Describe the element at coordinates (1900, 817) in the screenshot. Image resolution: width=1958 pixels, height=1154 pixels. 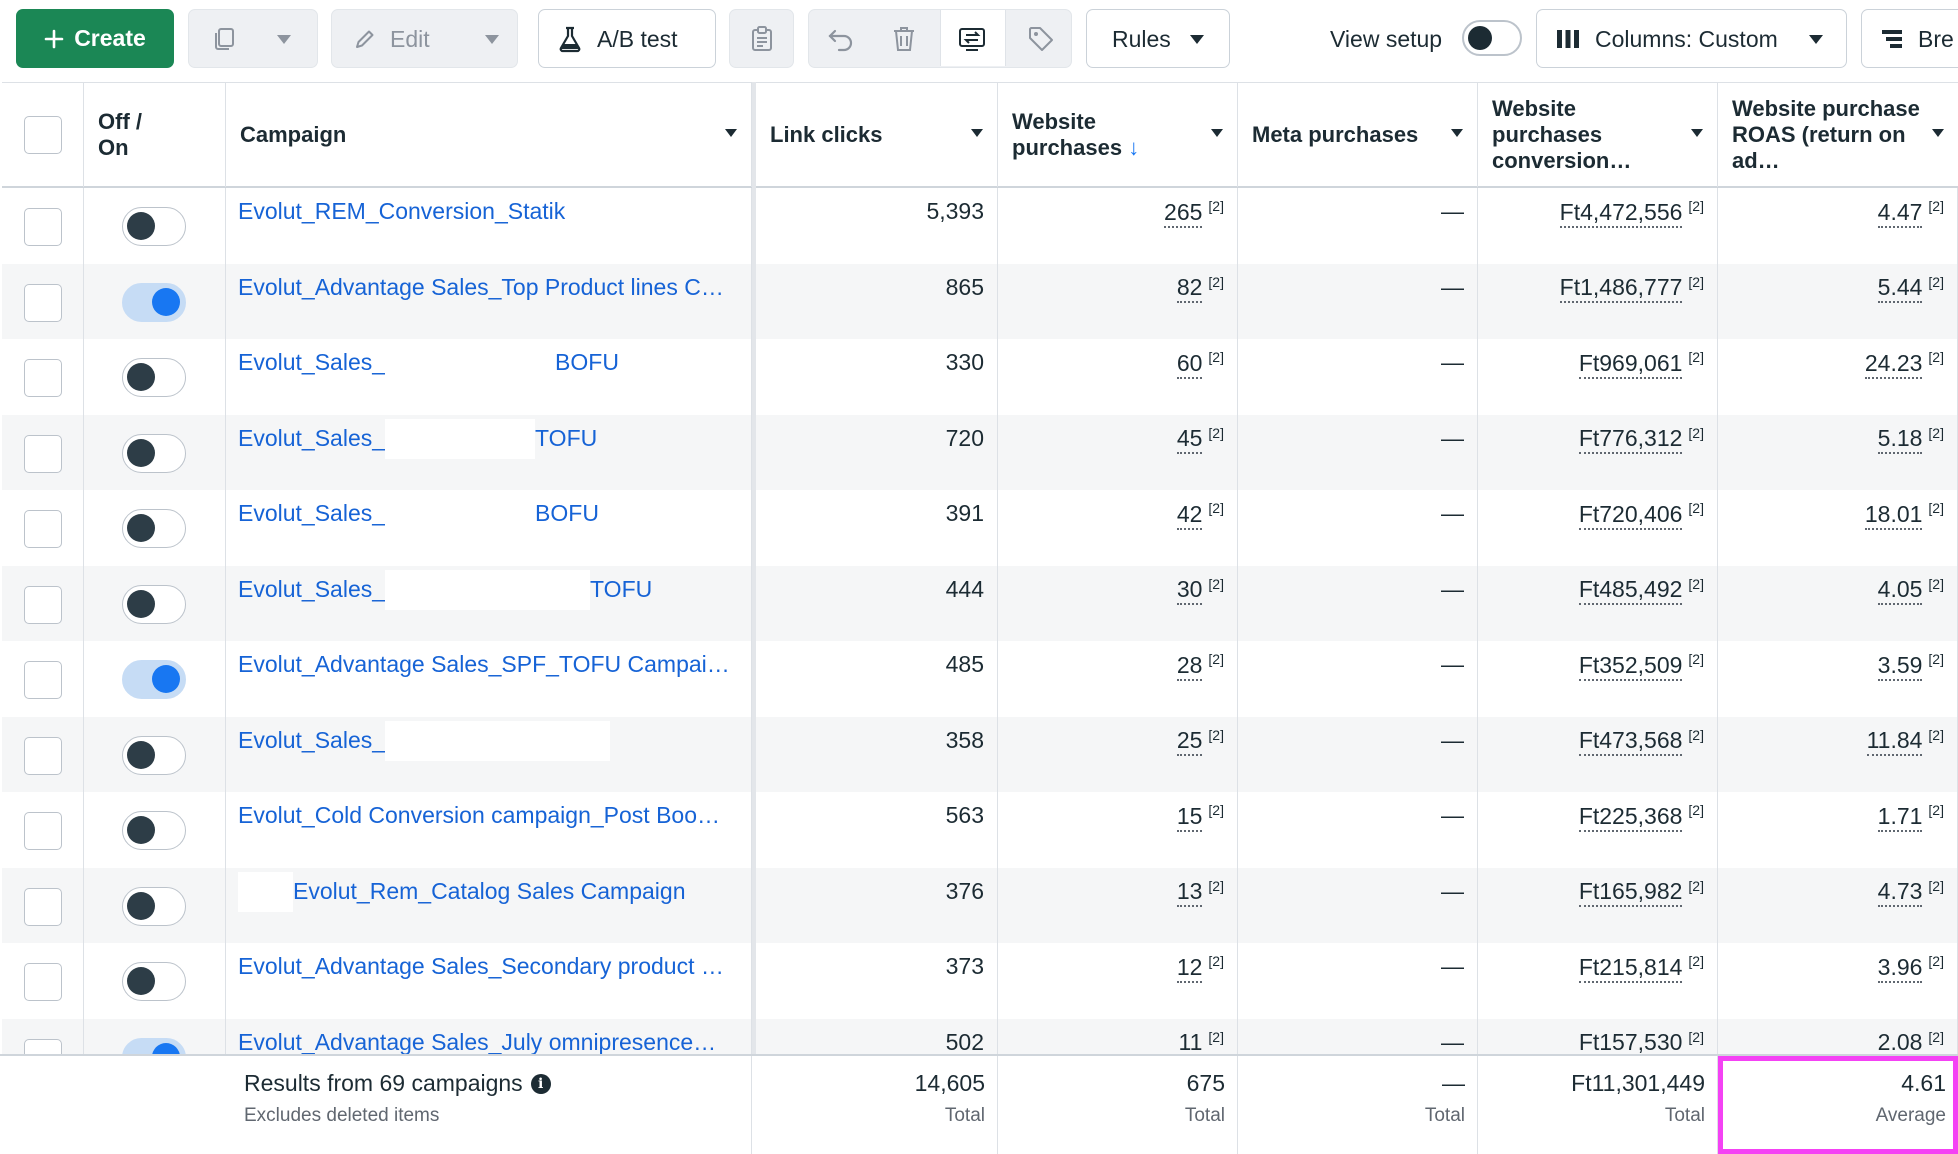
I see `roas-value: 1.71` at that location.